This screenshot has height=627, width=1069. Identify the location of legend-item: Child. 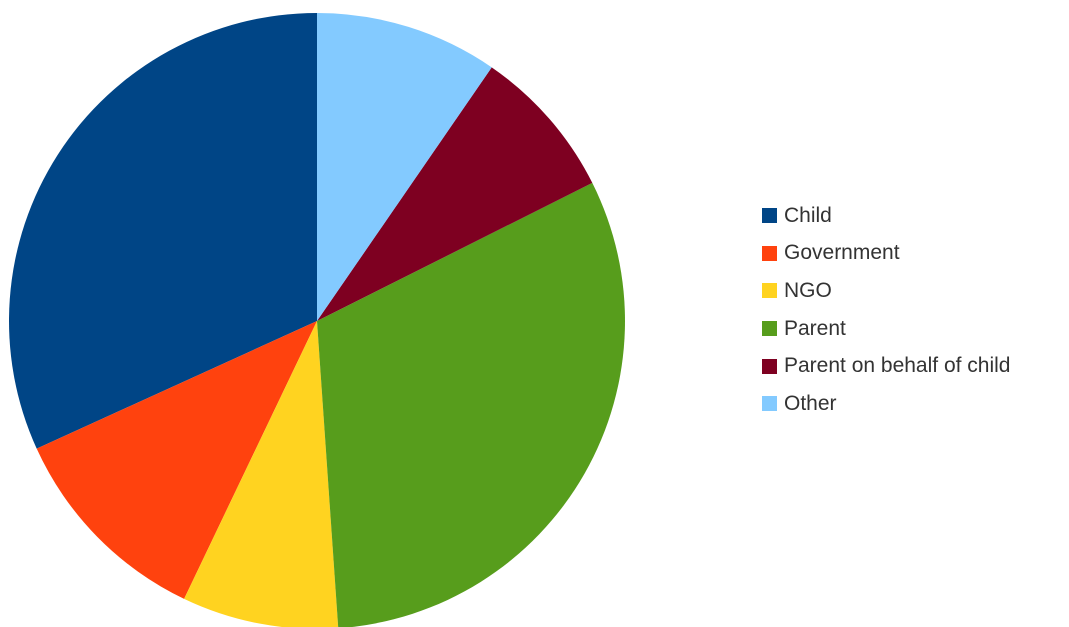
(886, 216).